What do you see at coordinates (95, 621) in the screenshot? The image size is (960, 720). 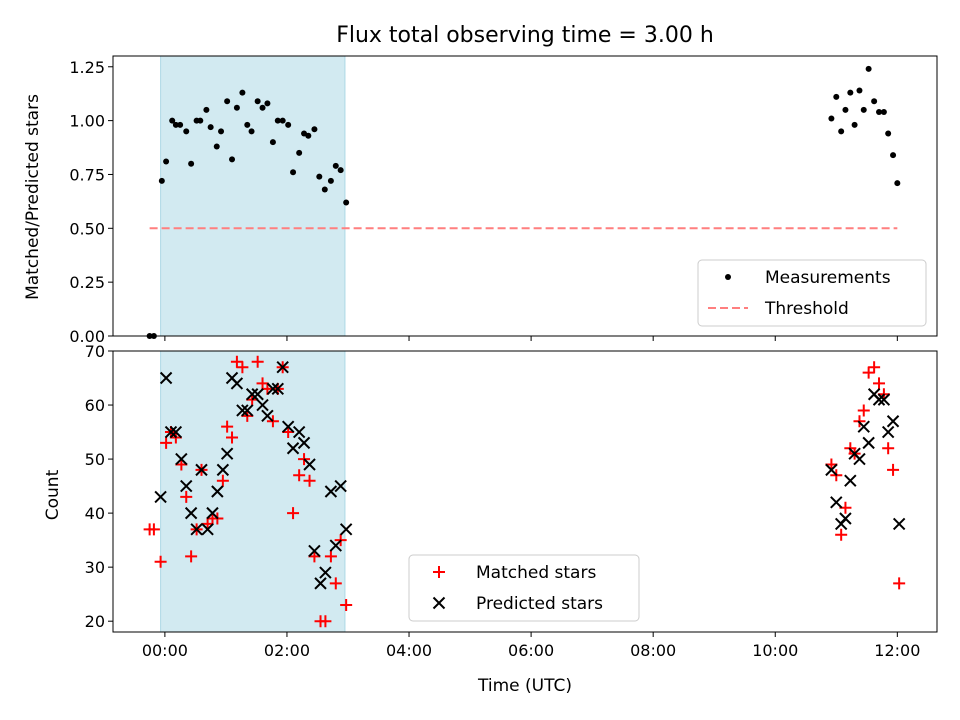 I see `bottom-ytick-label: 20` at bounding box center [95, 621].